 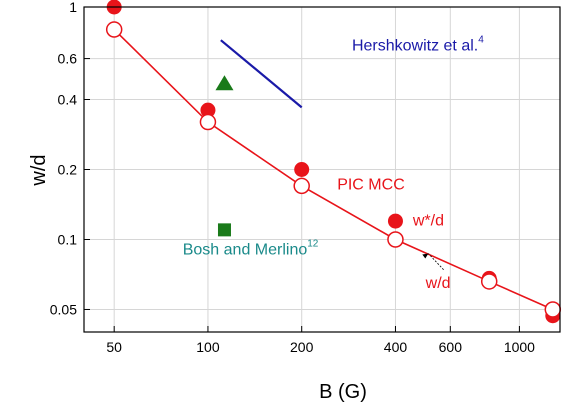 I want to click on annotation-text: Hershkowitz et al., so click(x=415, y=45).